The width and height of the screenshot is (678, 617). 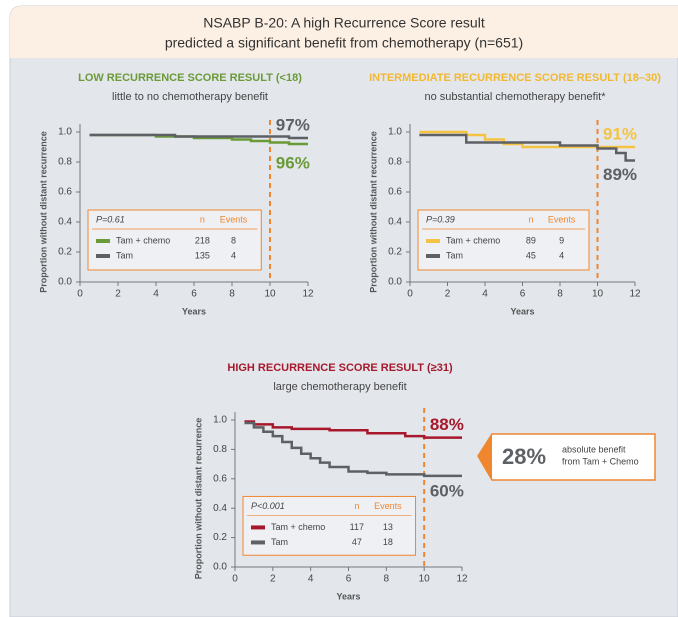 I want to click on callout-text: from Tam + Chemo, so click(x=600, y=461).